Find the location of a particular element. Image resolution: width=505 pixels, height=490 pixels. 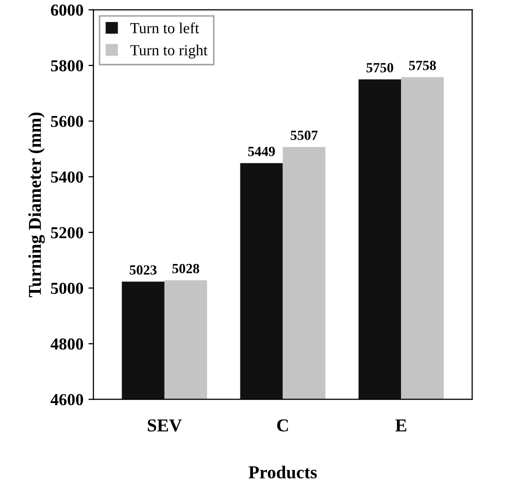

data-label: 5758 is located at coordinates (422, 65).